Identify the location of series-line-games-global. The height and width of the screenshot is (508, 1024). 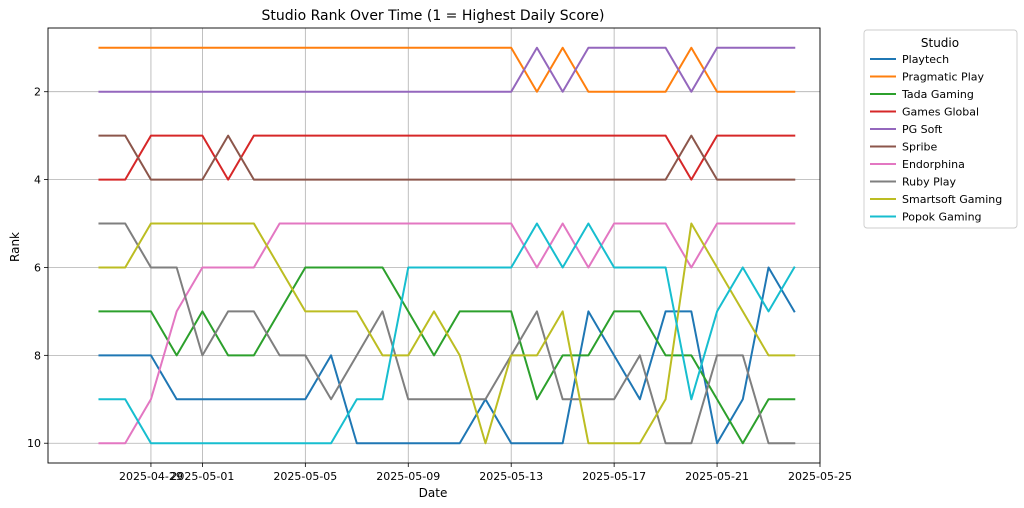
(447, 157).